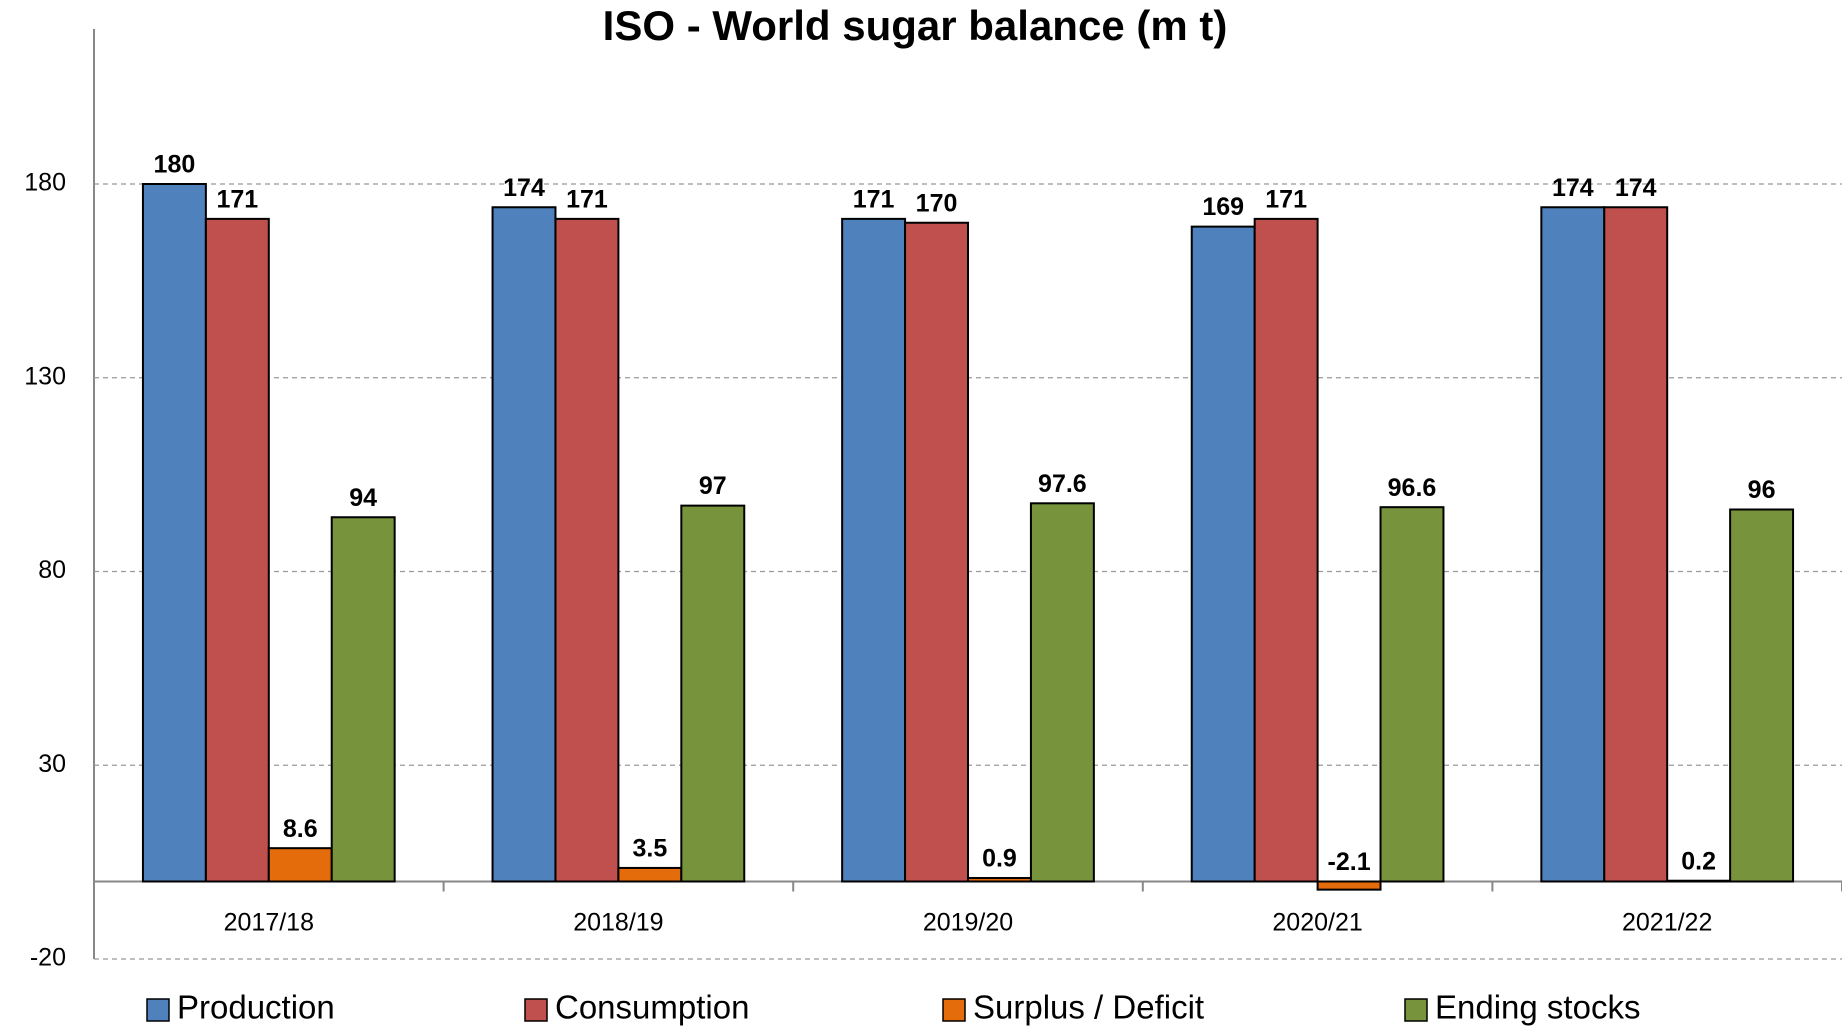 The image size is (1842, 1030). What do you see at coordinates (256, 1007) in the screenshot?
I see `legend-label: Production` at bounding box center [256, 1007].